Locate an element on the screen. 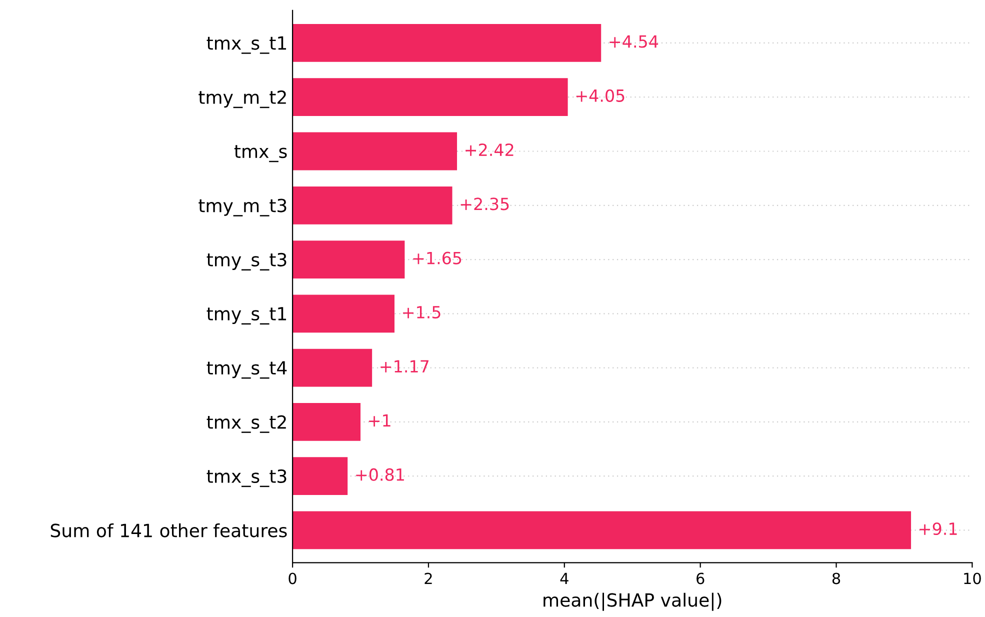 The height and width of the screenshot is (617, 985). x-tick-label: 0 is located at coordinates (292, 578).